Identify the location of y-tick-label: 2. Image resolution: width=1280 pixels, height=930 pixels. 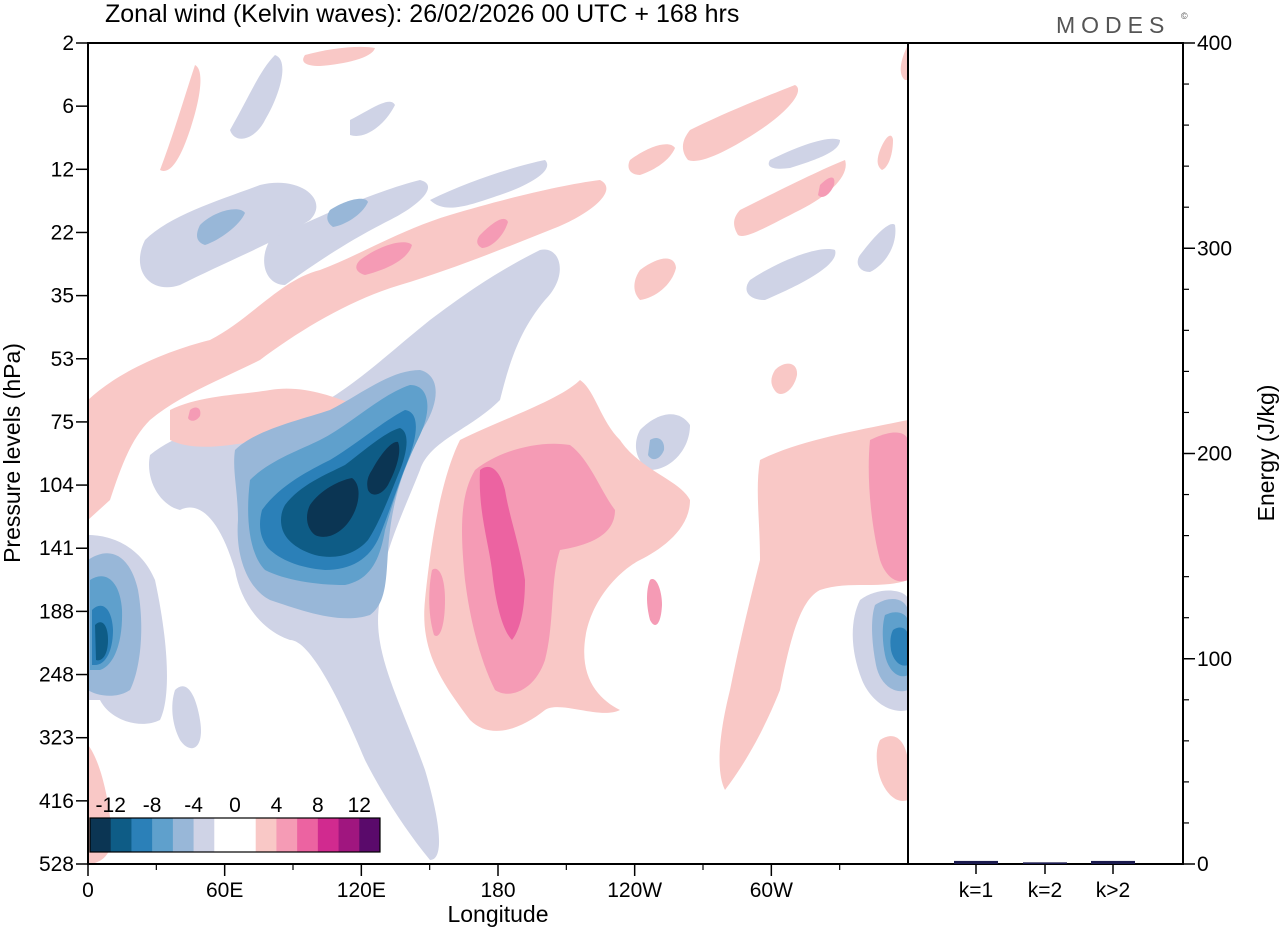
(68, 43).